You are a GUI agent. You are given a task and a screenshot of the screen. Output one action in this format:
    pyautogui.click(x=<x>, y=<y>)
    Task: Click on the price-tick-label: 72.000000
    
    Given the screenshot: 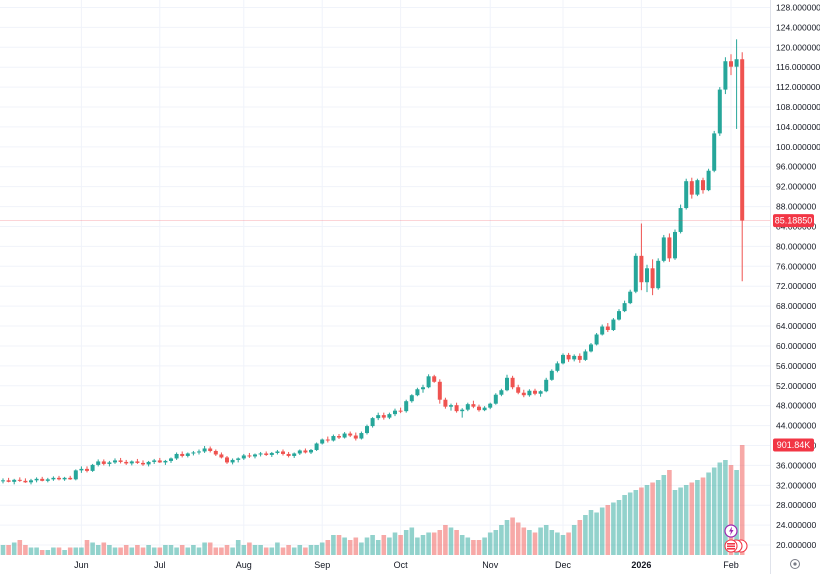 What is the action you would take?
    pyautogui.click(x=796, y=286)
    